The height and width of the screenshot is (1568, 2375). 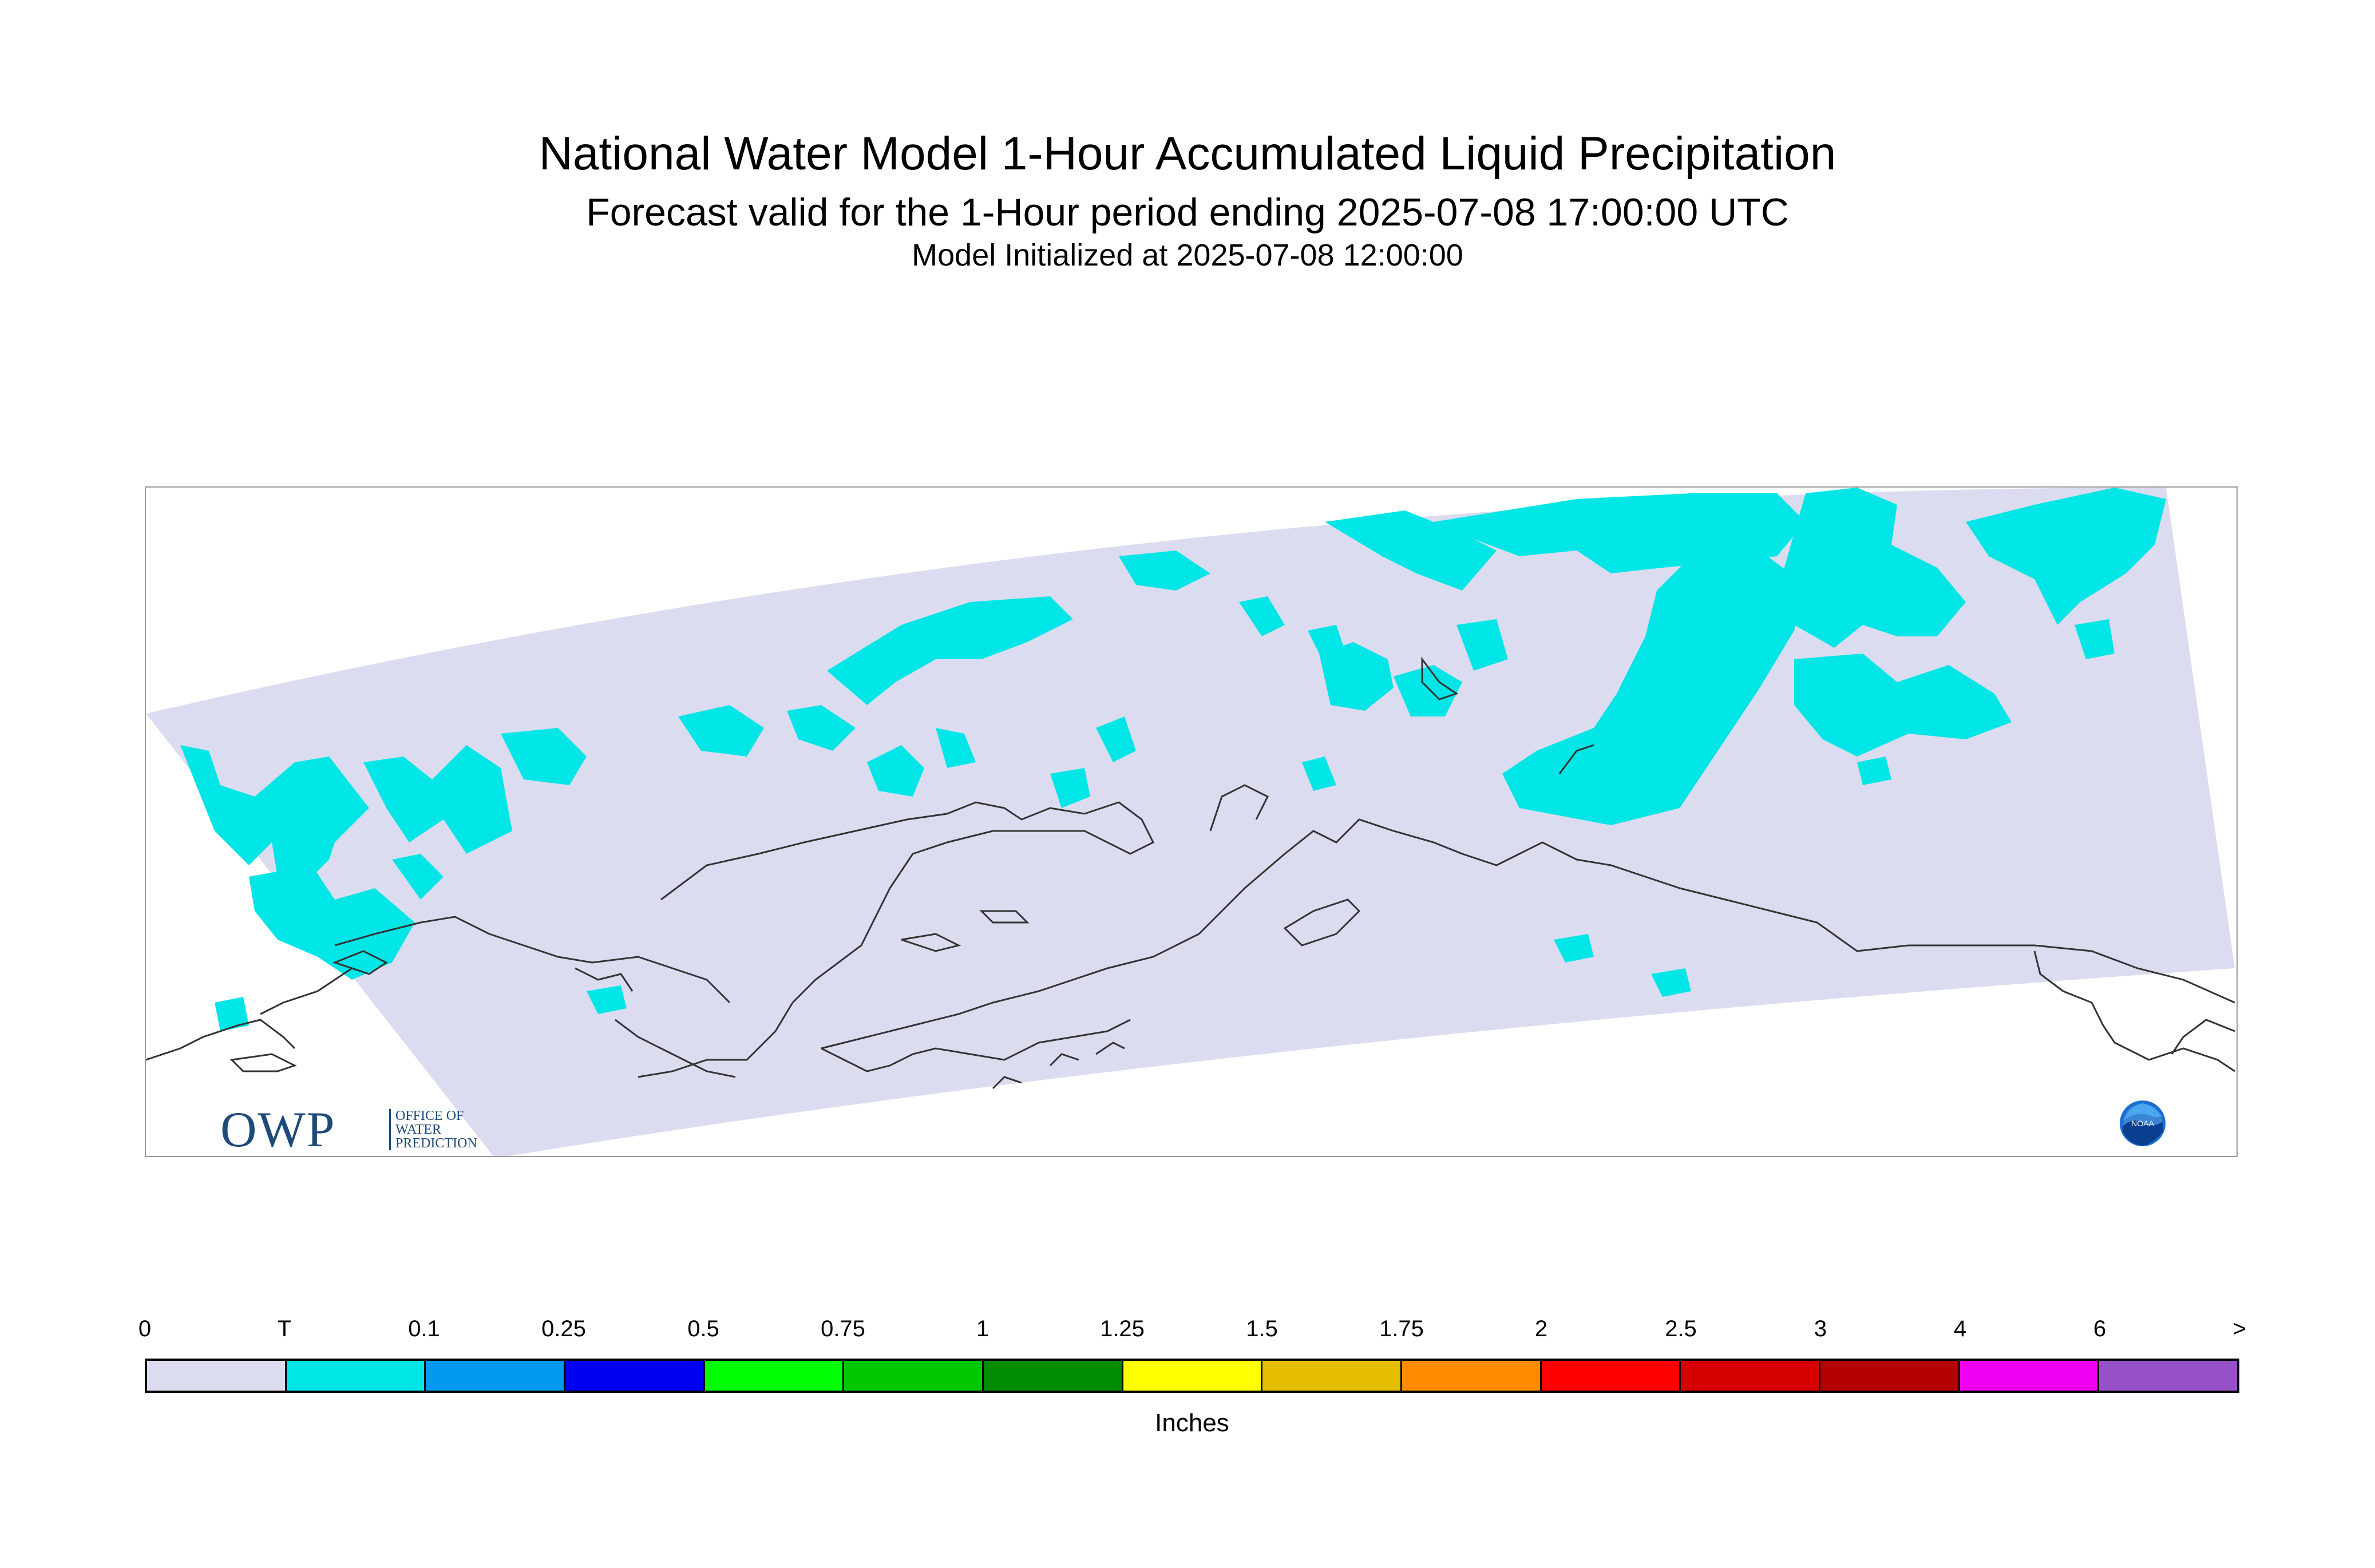 I want to click on coastline-north, so click(x=908, y=902).